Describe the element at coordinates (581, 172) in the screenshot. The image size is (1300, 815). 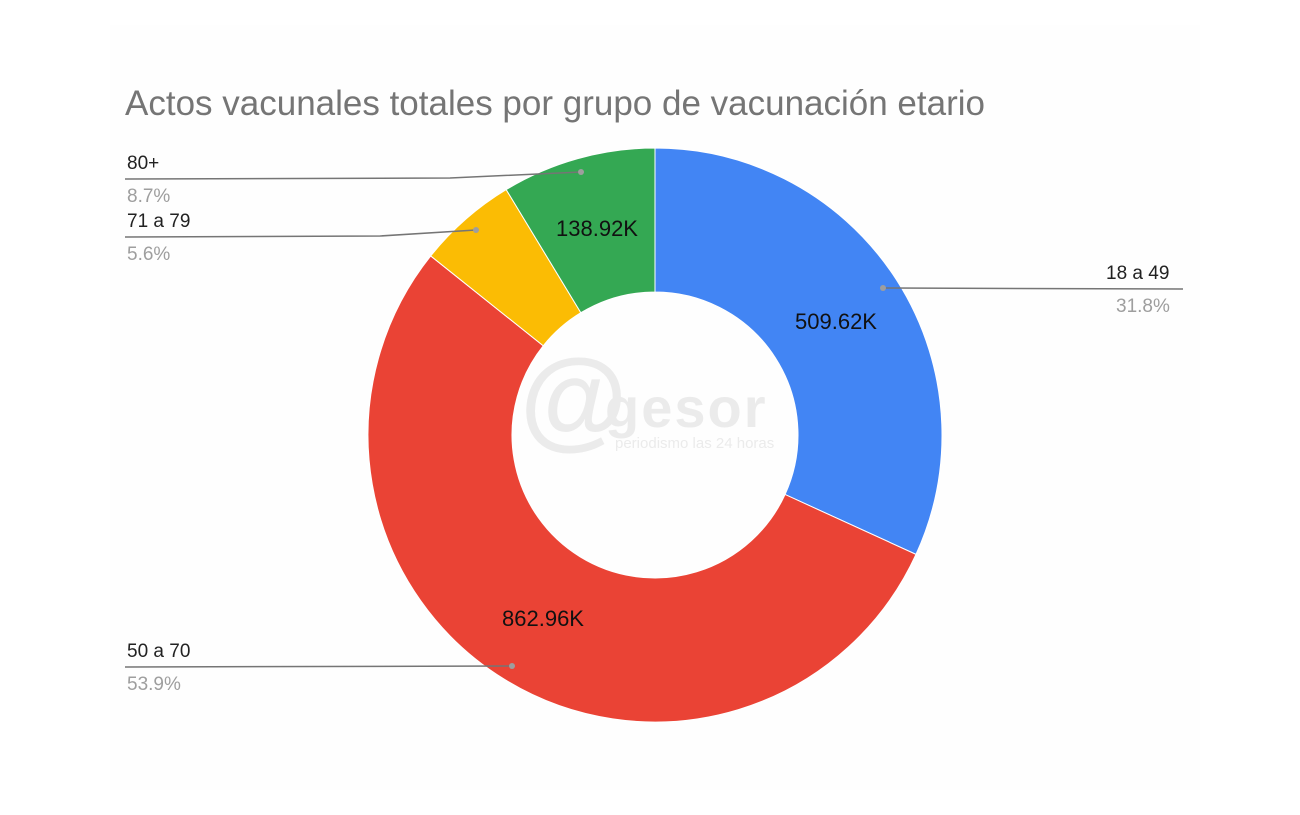
I see `leader-dot-80plus` at that location.